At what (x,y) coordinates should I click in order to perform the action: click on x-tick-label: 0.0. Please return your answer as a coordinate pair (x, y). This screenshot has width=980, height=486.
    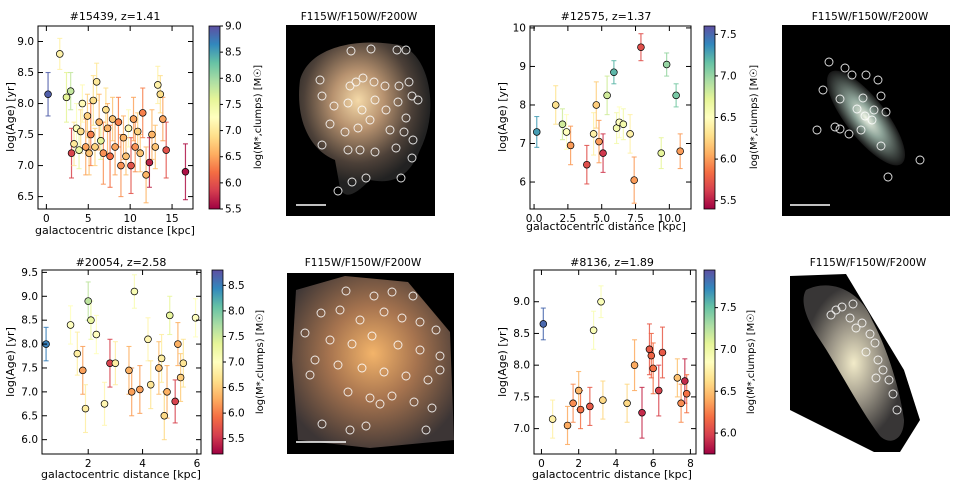
    Looking at the image, I should click on (534, 219).